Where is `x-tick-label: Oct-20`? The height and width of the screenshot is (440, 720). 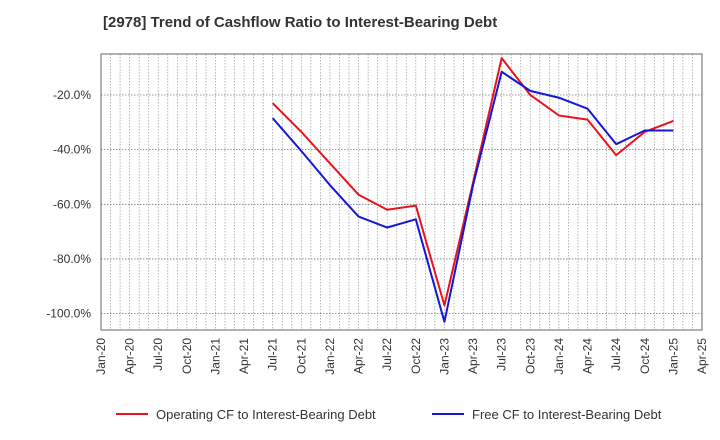
x-tick-label: Oct-20 is located at coordinates (187, 356).